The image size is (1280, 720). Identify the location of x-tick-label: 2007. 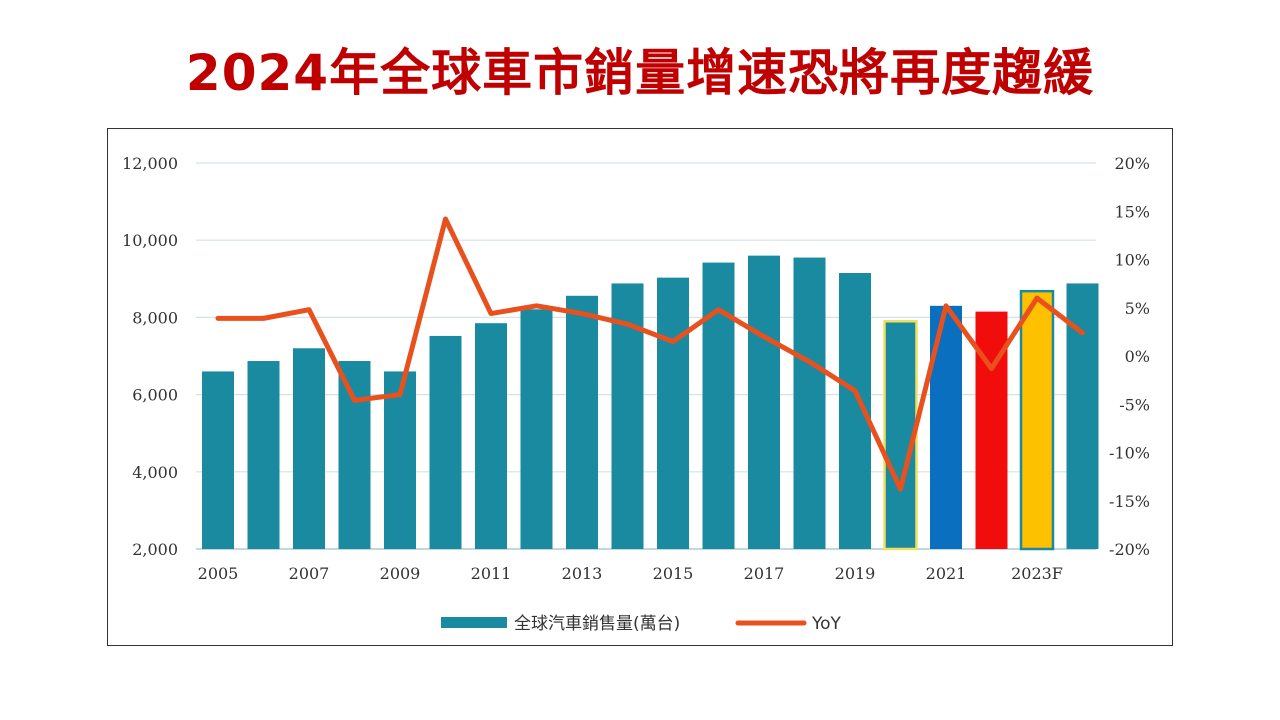
(309, 573).